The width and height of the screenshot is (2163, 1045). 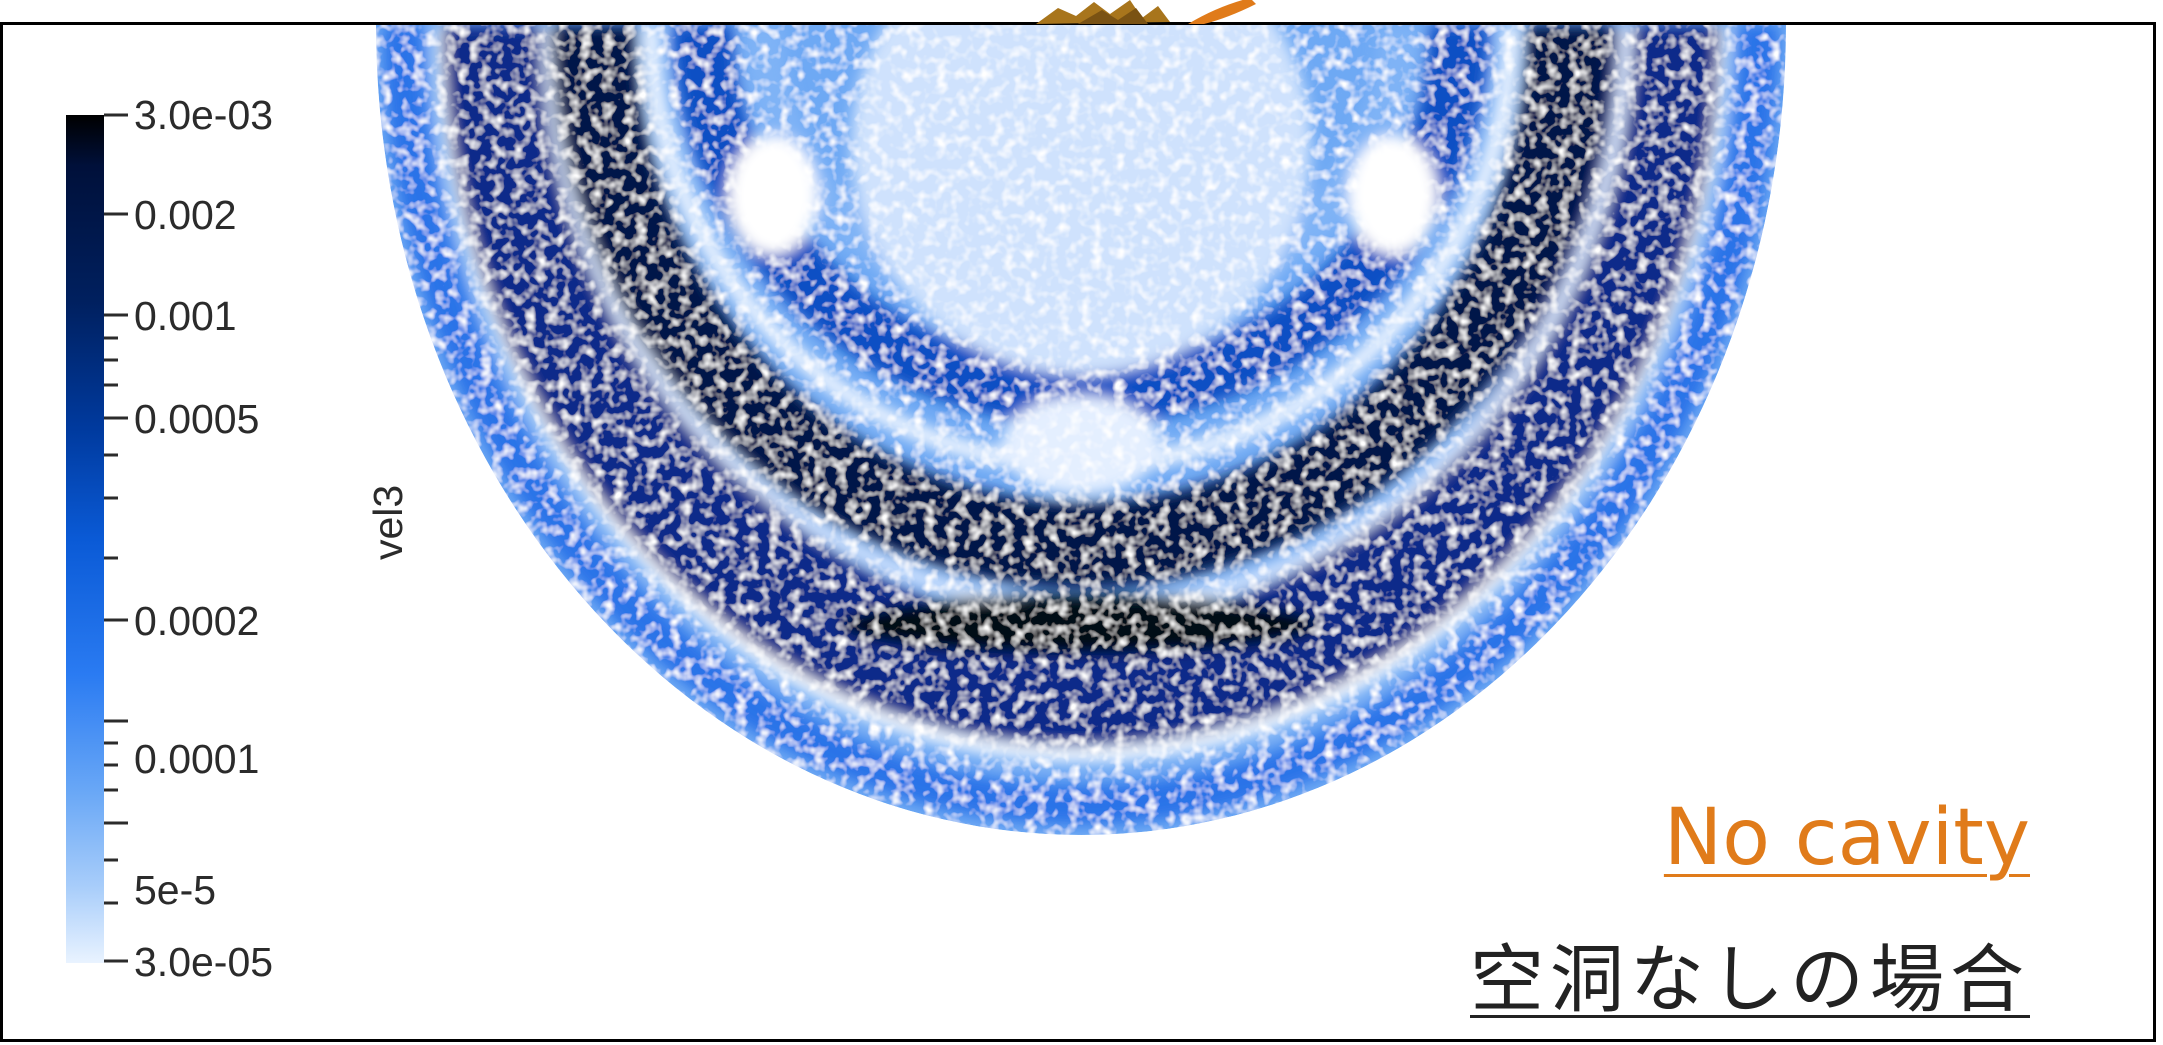 I want to click on colorbar-max-label: 3.0e-03, so click(x=204, y=115).